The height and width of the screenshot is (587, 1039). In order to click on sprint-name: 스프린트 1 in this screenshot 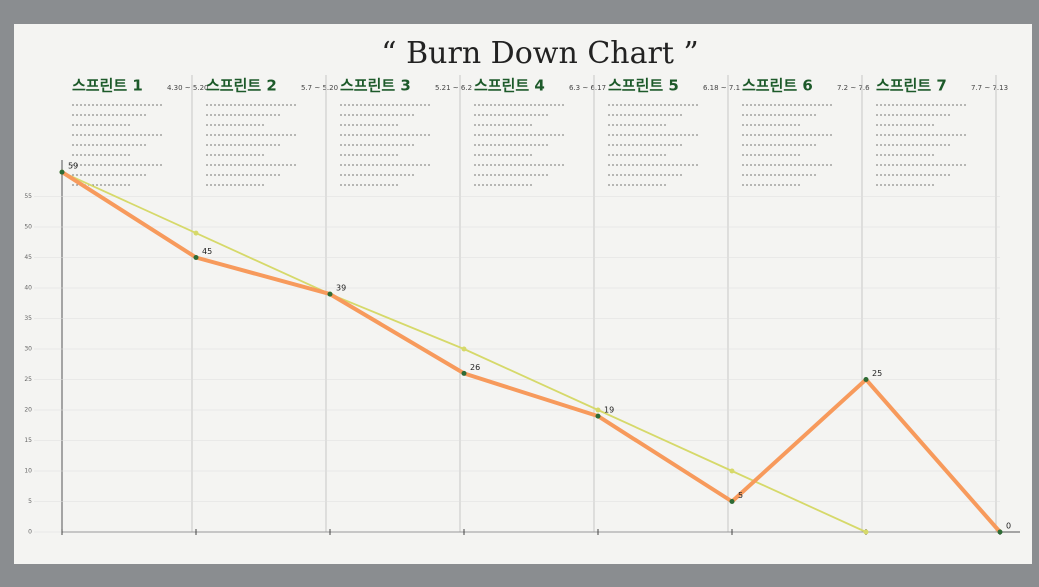, I will do `click(107, 86)`.